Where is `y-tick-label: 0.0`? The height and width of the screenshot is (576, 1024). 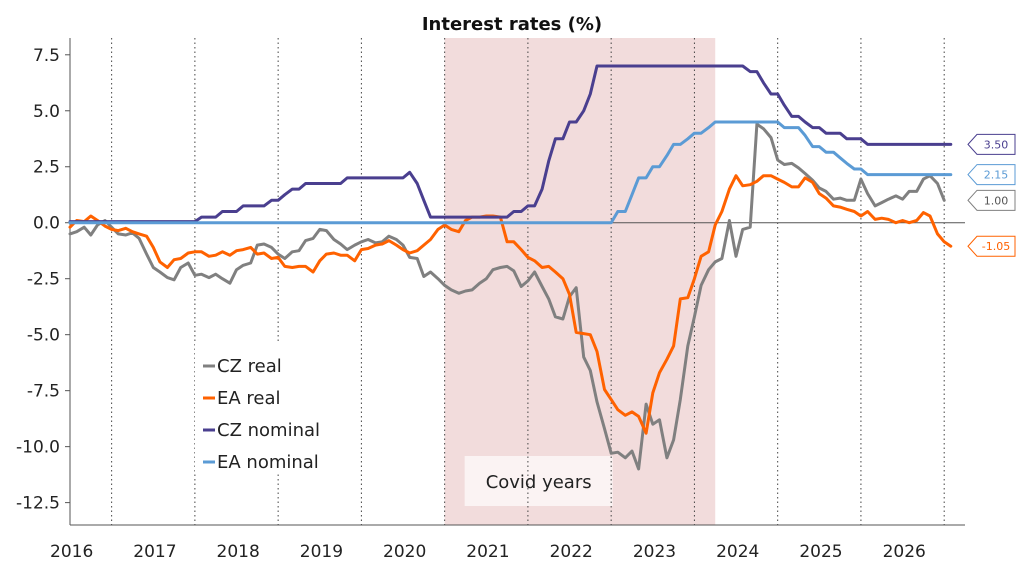
y-tick-label: 0.0 is located at coordinates (46, 224).